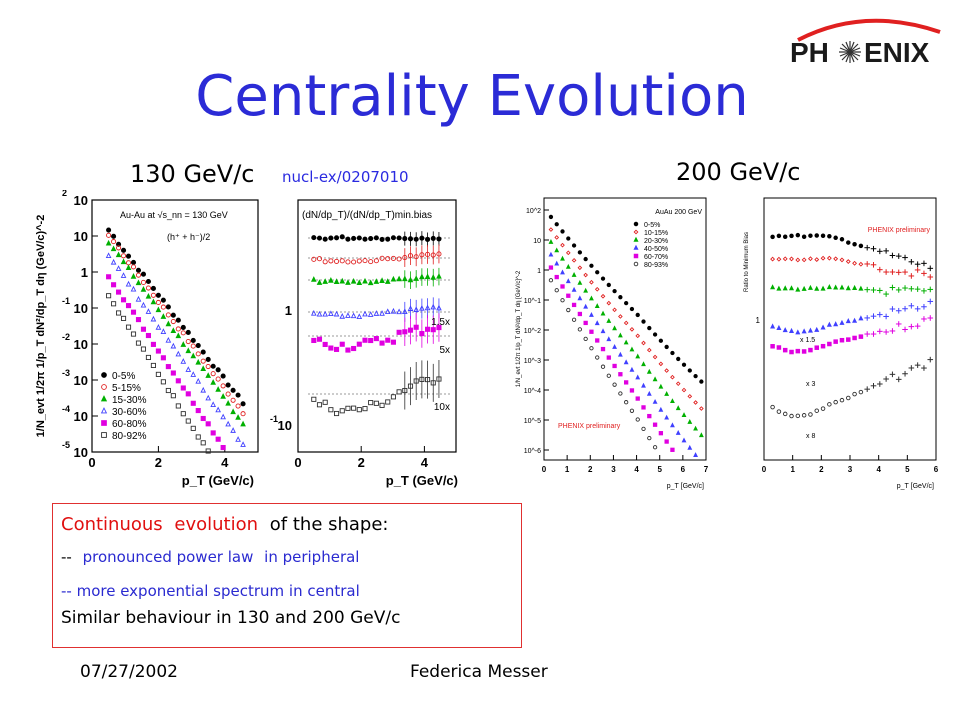  I want to click on legend-entry: 60-80%, so click(129, 424).